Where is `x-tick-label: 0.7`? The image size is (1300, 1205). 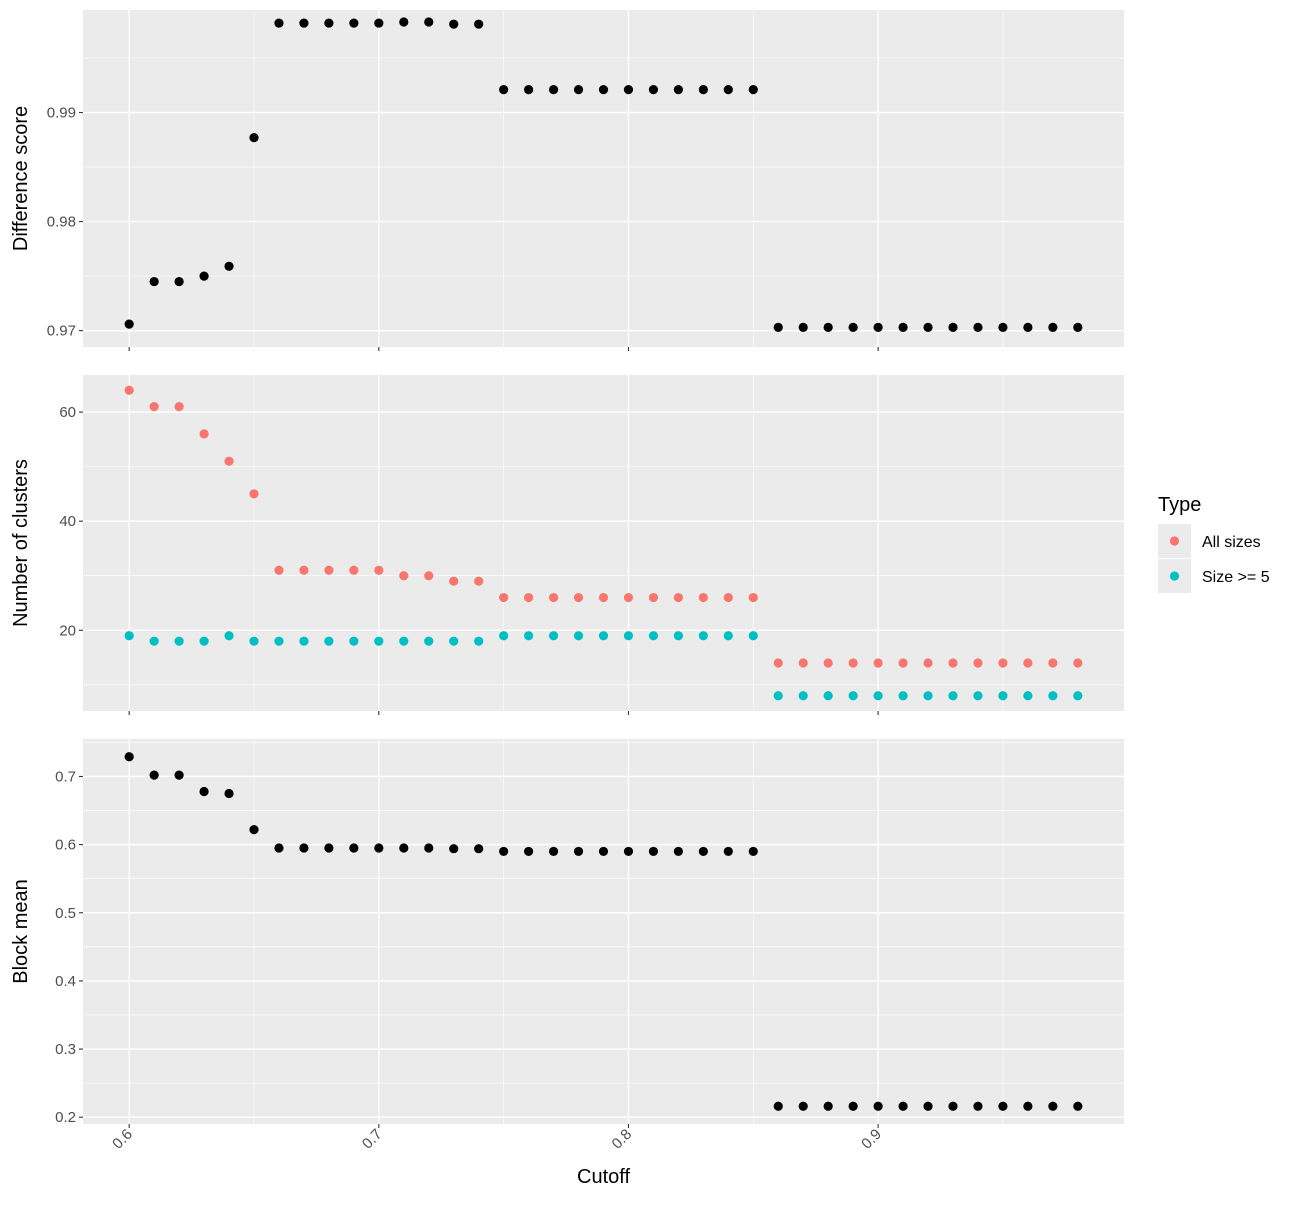 x-tick-label: 0.7 is located at coordinates (372, 1139).